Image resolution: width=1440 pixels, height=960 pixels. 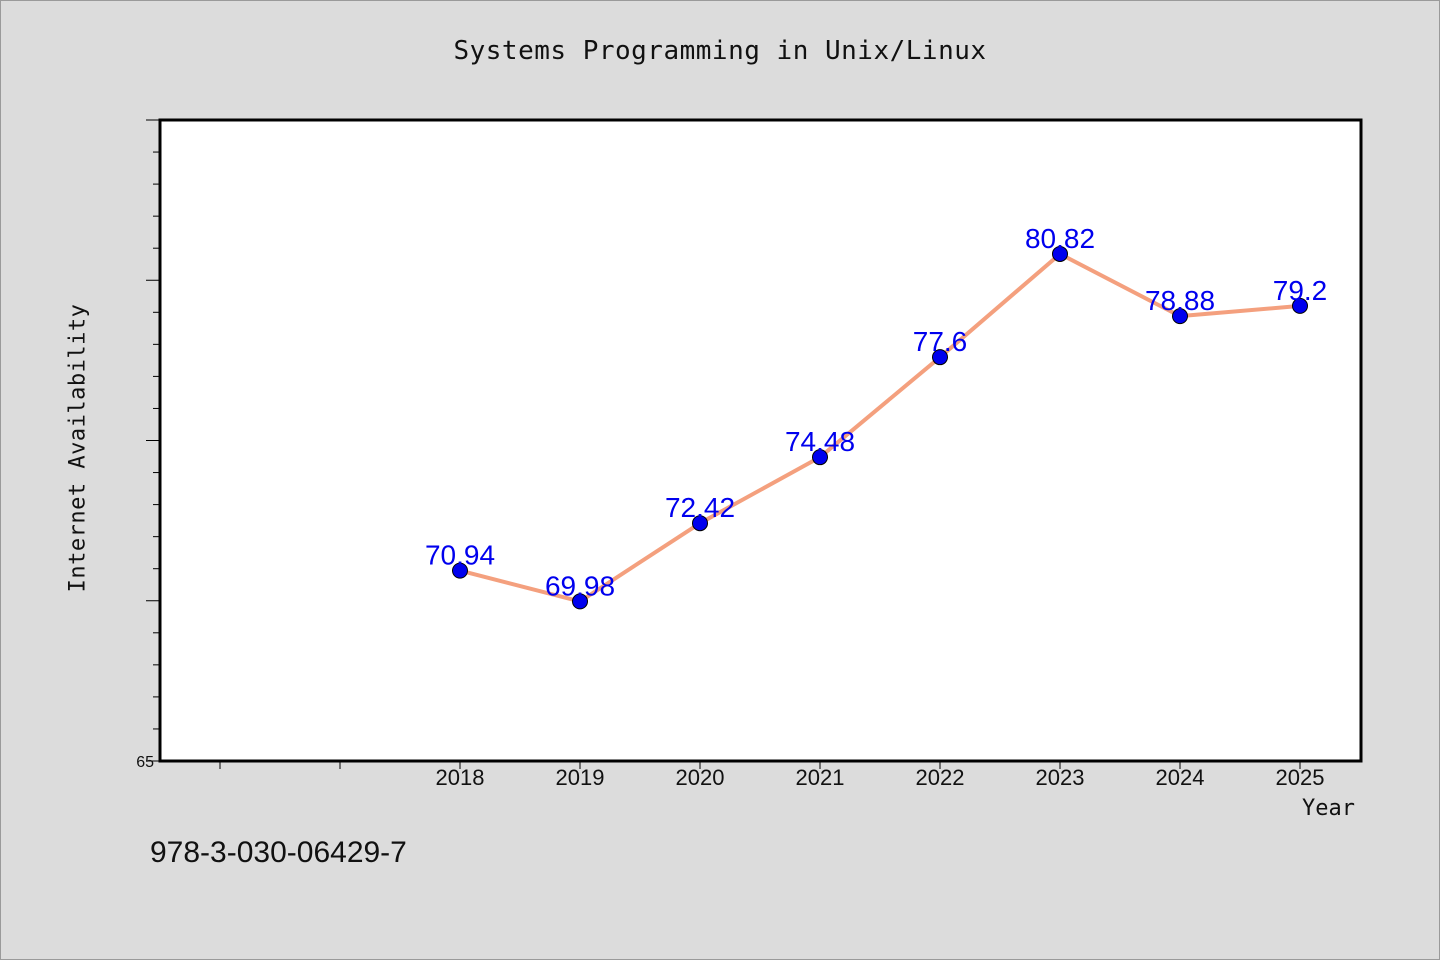 I want to click on x-tick-label: 2018, so click(x=460, y=777).